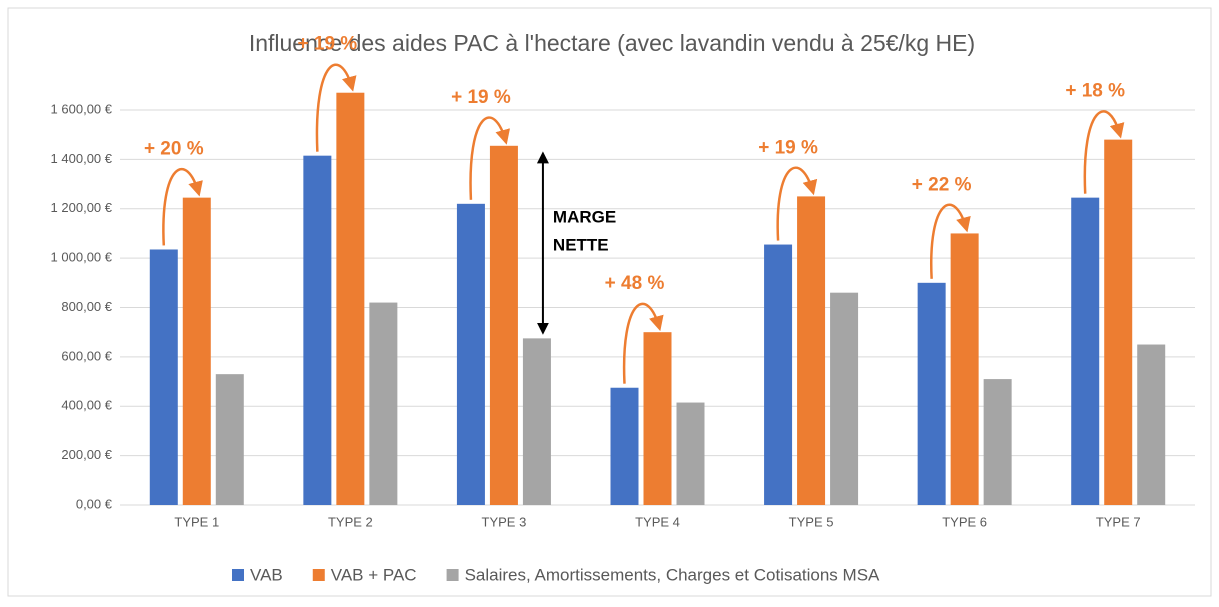  I want to click on legend-label: VAB, so click(266, 574).